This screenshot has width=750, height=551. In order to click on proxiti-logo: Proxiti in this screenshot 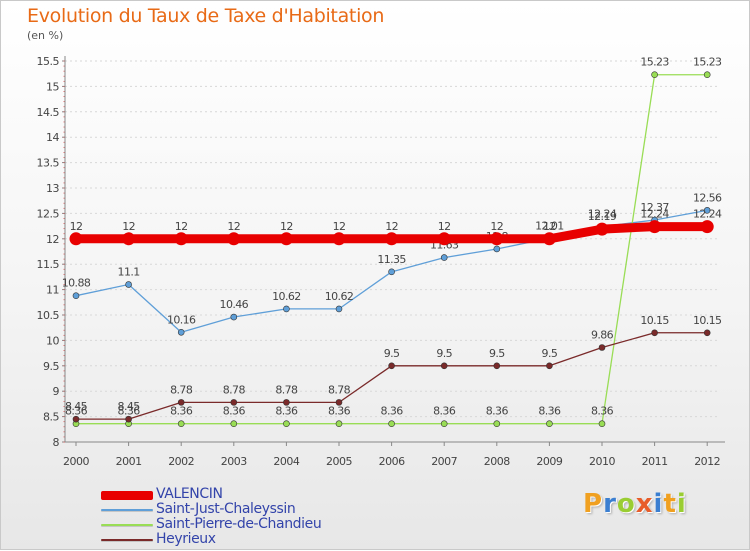, I will do `click(635, 504)`.